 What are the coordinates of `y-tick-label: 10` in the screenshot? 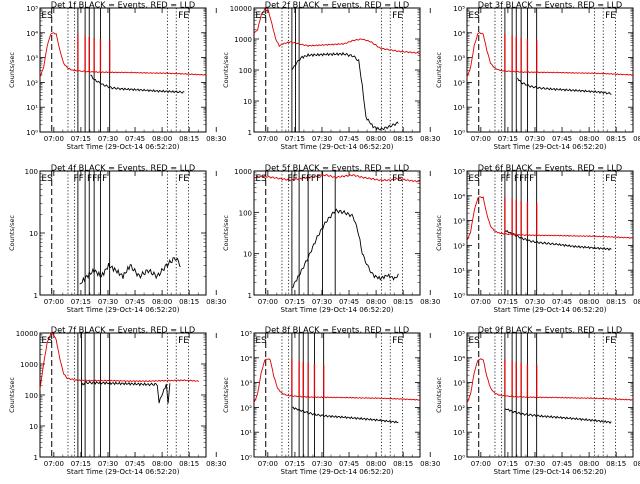 It's located at (33, 427).